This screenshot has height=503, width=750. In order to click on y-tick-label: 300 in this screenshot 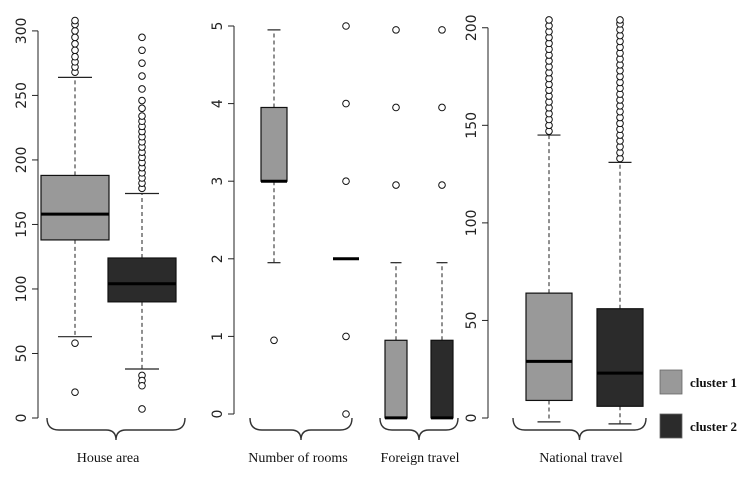, I will do `click(22, 31)`.